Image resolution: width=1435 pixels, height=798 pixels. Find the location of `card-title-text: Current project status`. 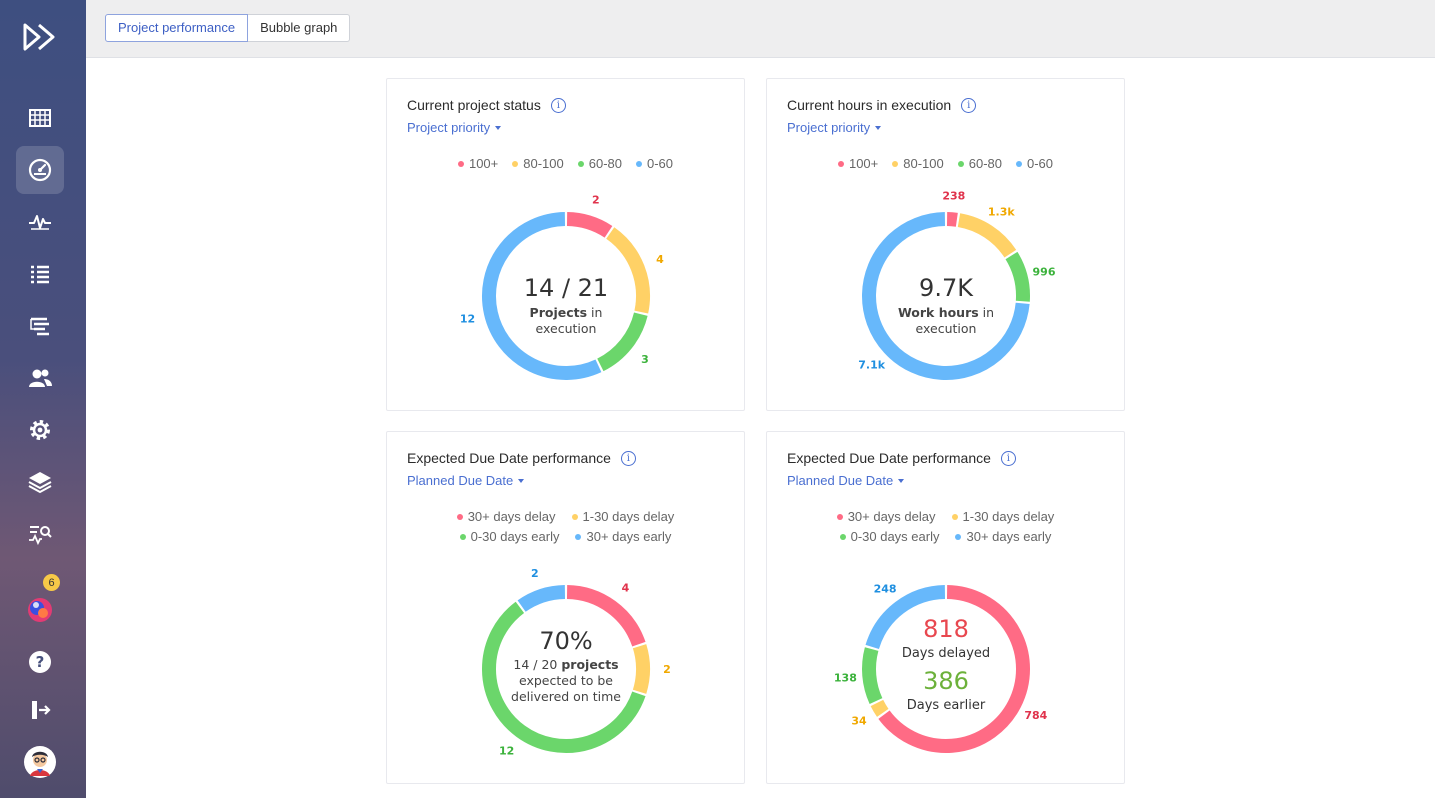

card-title-text: Current project status is located at coordinates (474, 105).